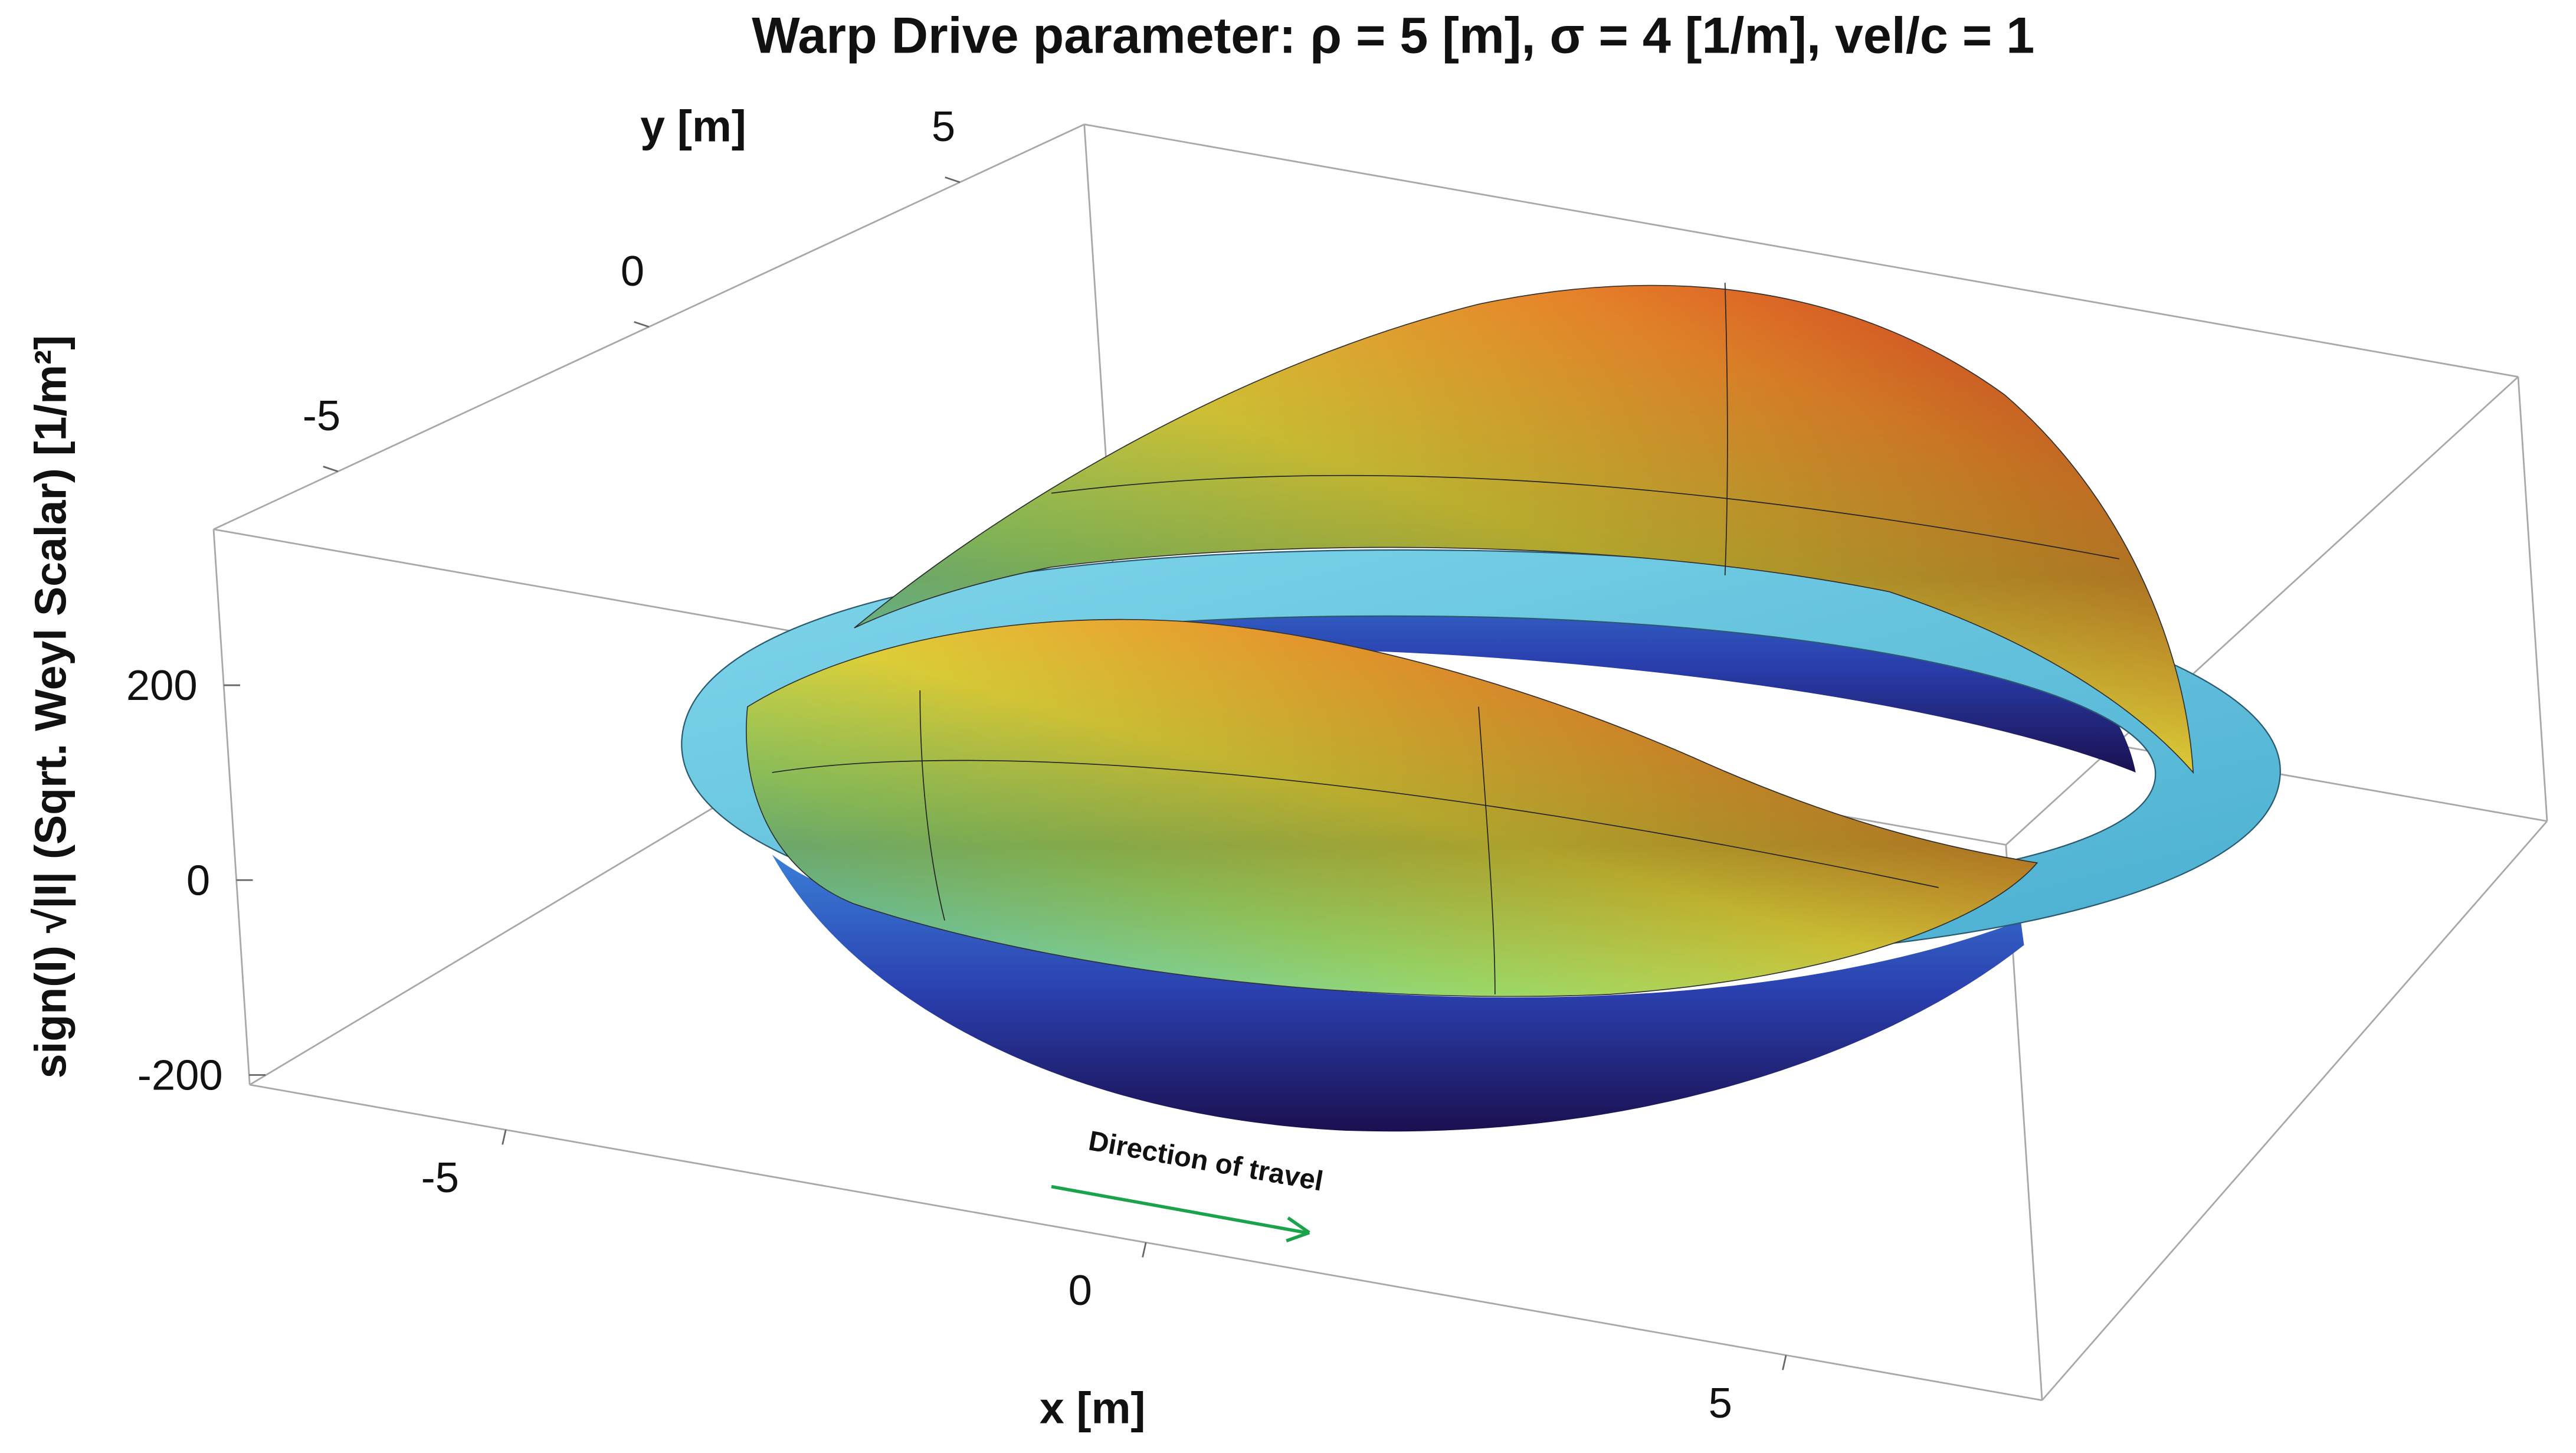 This screenshot has height=1453, width=2576. I want to click on surface-front-shade, so click(1391, 808).